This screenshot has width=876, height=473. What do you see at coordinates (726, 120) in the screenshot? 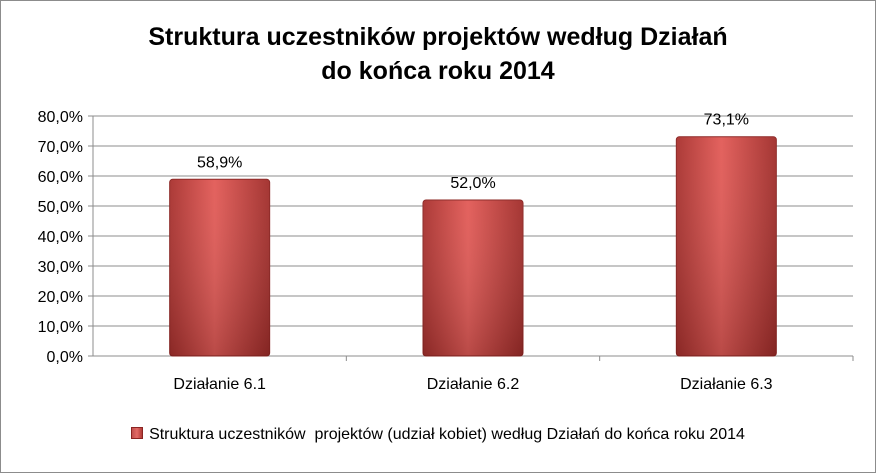
I see `data-label: 73,1%` at bounding box center [726, 120].